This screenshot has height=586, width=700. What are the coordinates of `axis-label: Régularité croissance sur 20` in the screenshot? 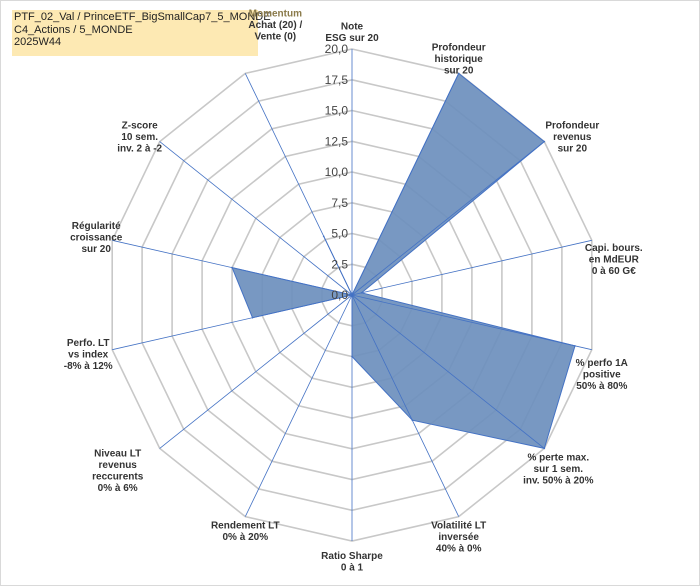 It's located at (96, 238).